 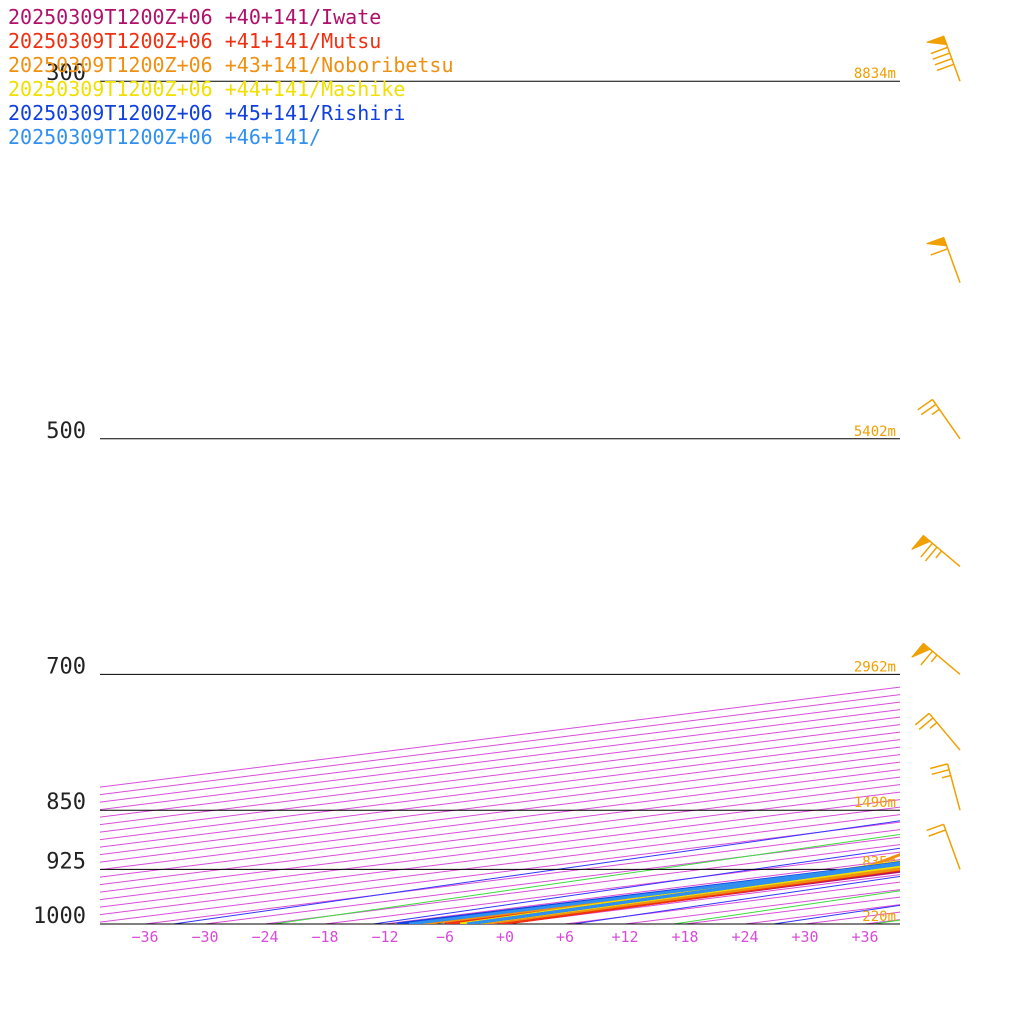 What do you see at coordinates (204, 937) in the screenshot?
I see `temperature-tick-label: −30` at bounding box center [204, 937].